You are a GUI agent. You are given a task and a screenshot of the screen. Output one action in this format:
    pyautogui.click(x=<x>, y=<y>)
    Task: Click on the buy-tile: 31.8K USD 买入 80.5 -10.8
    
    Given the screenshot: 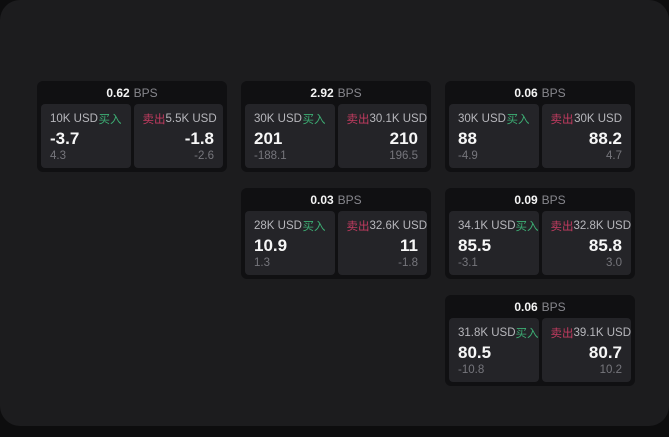 What is the action you would take?
    pyautogui.click(x=494, y=350)
    